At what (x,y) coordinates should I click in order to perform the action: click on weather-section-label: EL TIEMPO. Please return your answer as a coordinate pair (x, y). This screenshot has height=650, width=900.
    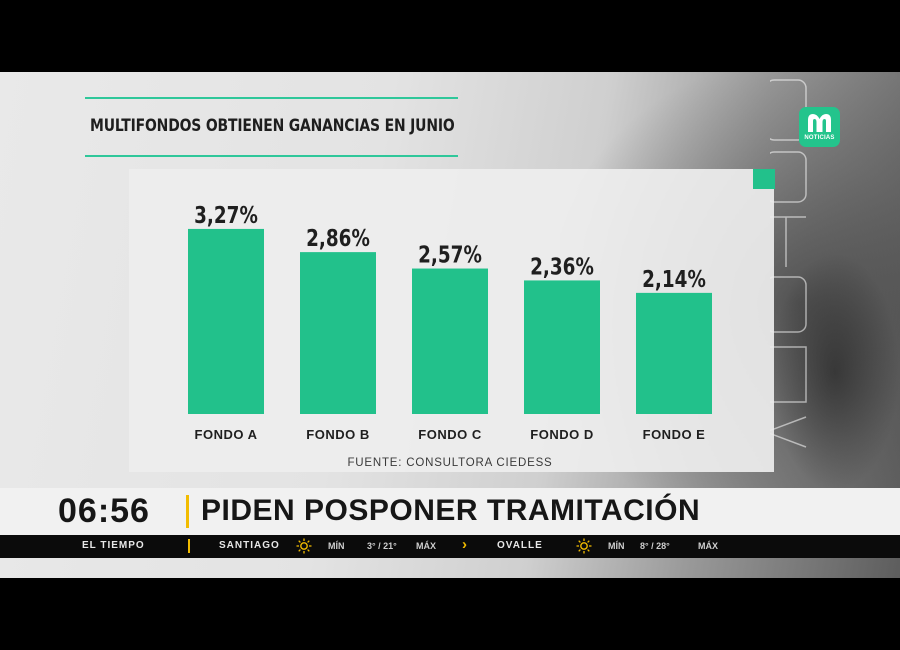
    Looking at the image, I should click on (113, 545).